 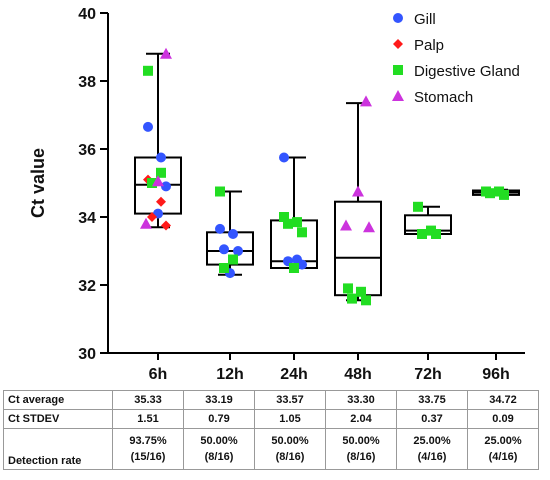 What do you see at coordinates (361, 400) in the screenshot?
I see `table-cell: 33.30` at bounding box center [361, 400].